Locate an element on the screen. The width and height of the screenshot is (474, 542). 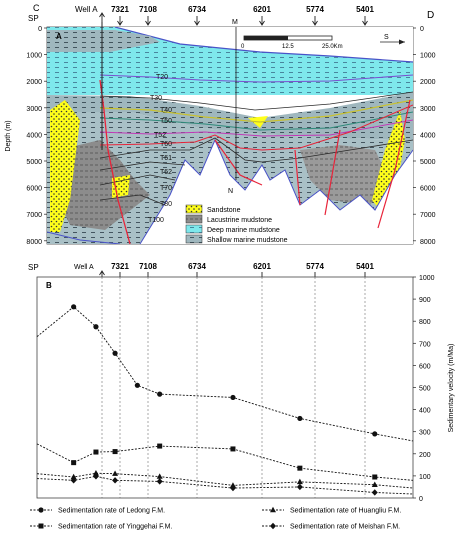
legend-swatch-shallow-pattern is located at coordinates (194, 239).